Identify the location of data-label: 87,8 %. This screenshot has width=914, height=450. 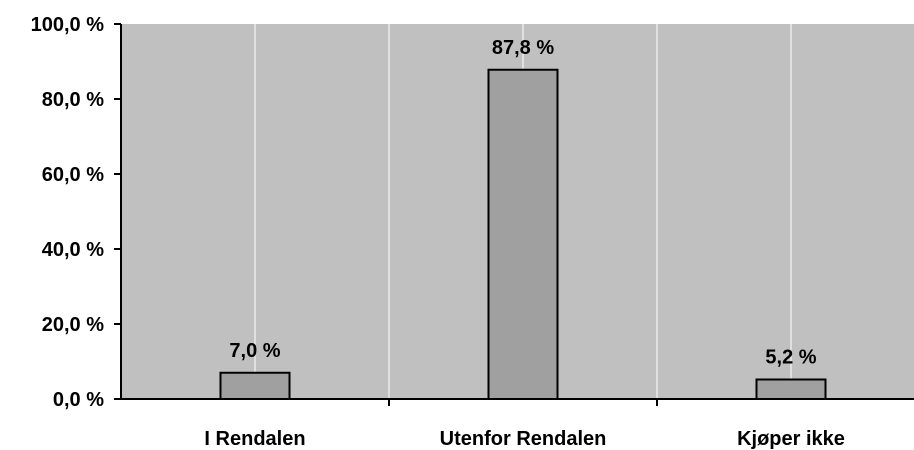
(523, 48).